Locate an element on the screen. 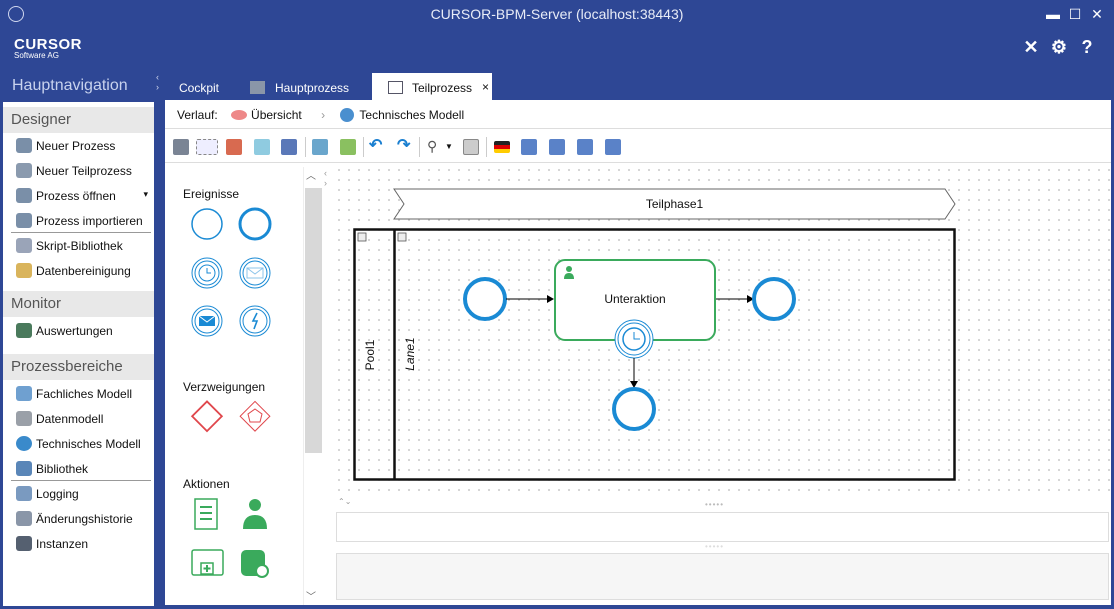 The image size is (1114, 609). tab-hauptprozess: Hauptprozess is located at coordinates (303, 86).